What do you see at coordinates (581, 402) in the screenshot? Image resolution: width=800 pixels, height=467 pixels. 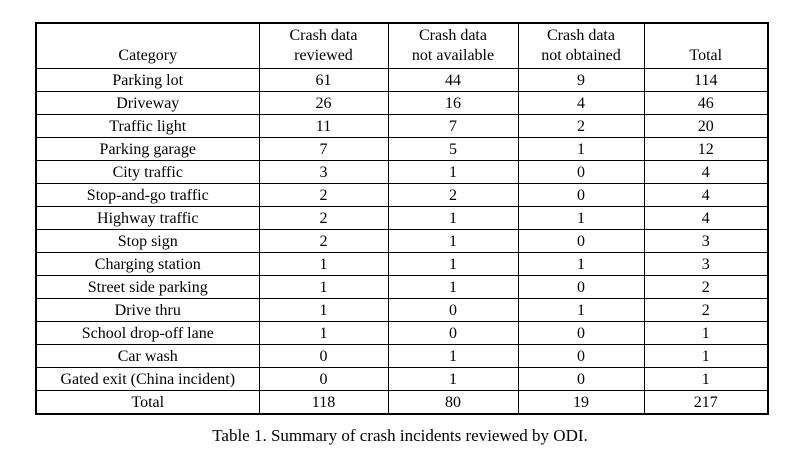 I see `value-cell: 19` at bounding box center [581, 402].